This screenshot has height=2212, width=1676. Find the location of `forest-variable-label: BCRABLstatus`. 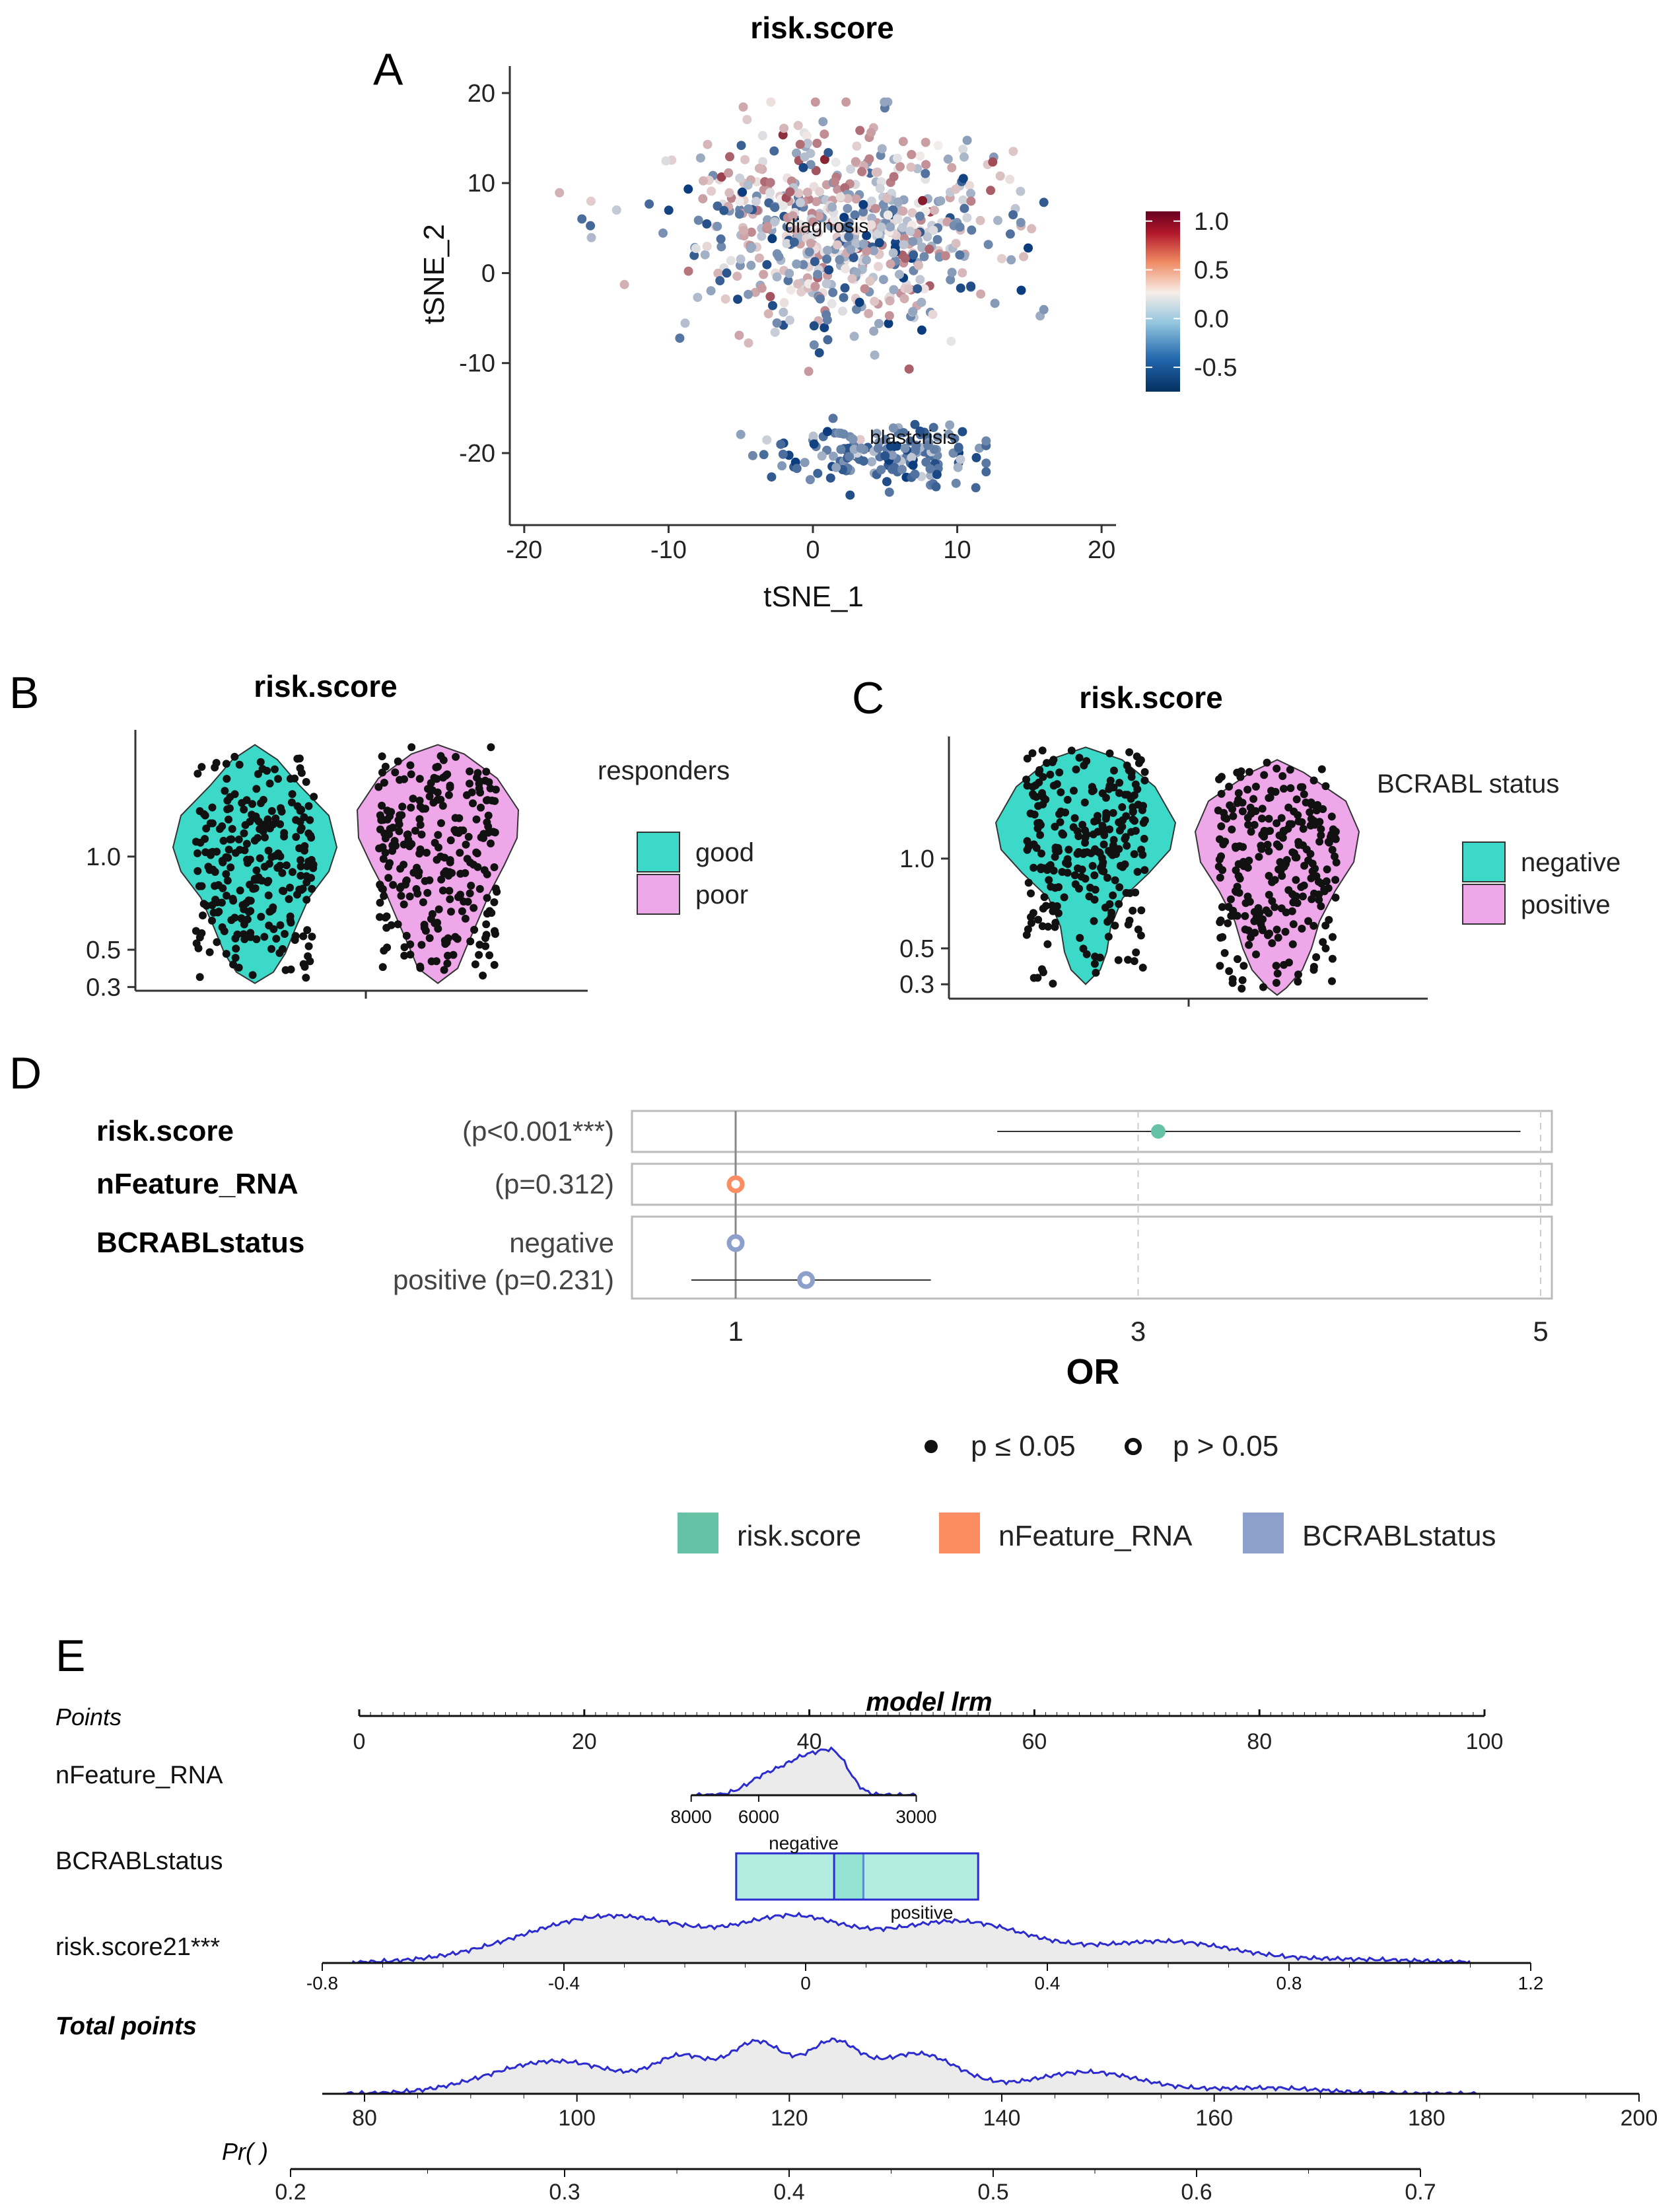

forest-variable-label: BCRABLstatus is located at coordinates (200, 1243).